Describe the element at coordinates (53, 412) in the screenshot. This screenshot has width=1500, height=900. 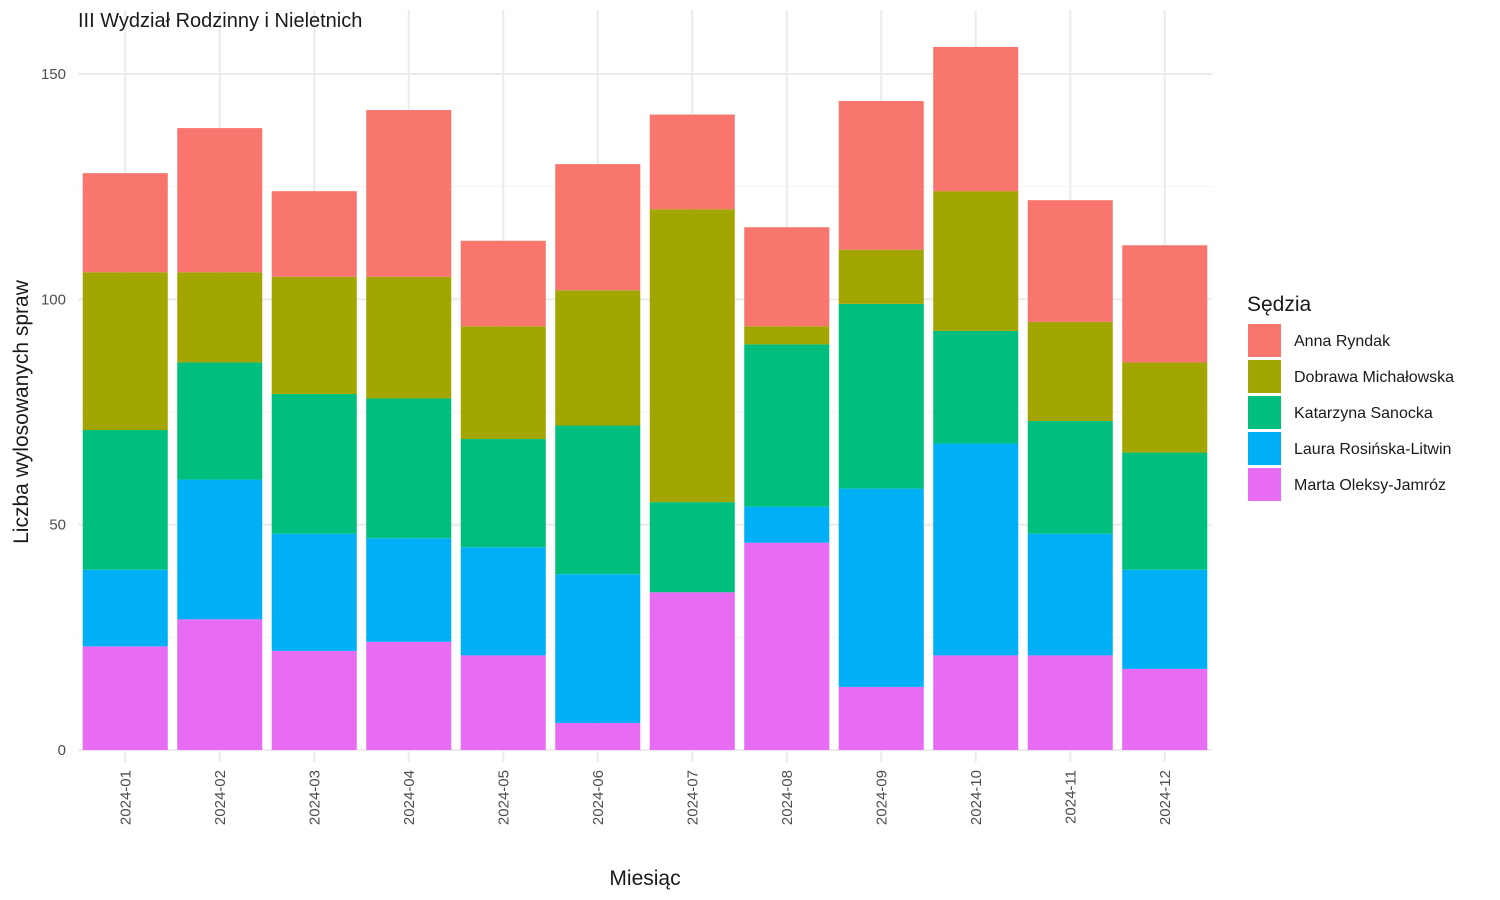
I see `y-axis-ticks: 0 50 100 150` at that location.